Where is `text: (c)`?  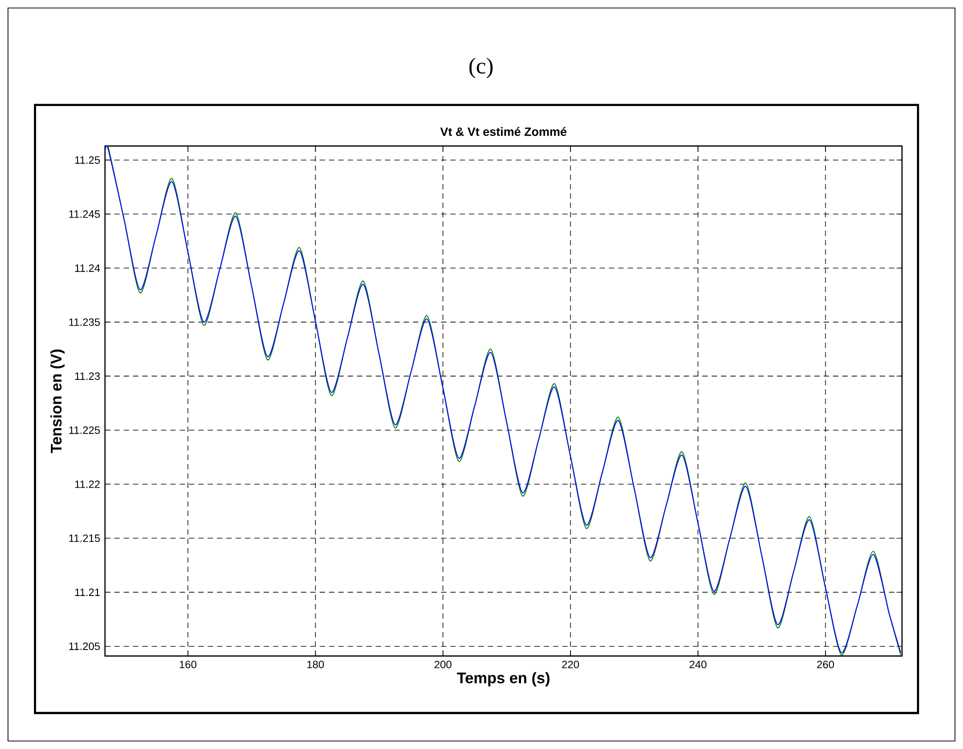 text: (c) is located at coordinates (481, 68).